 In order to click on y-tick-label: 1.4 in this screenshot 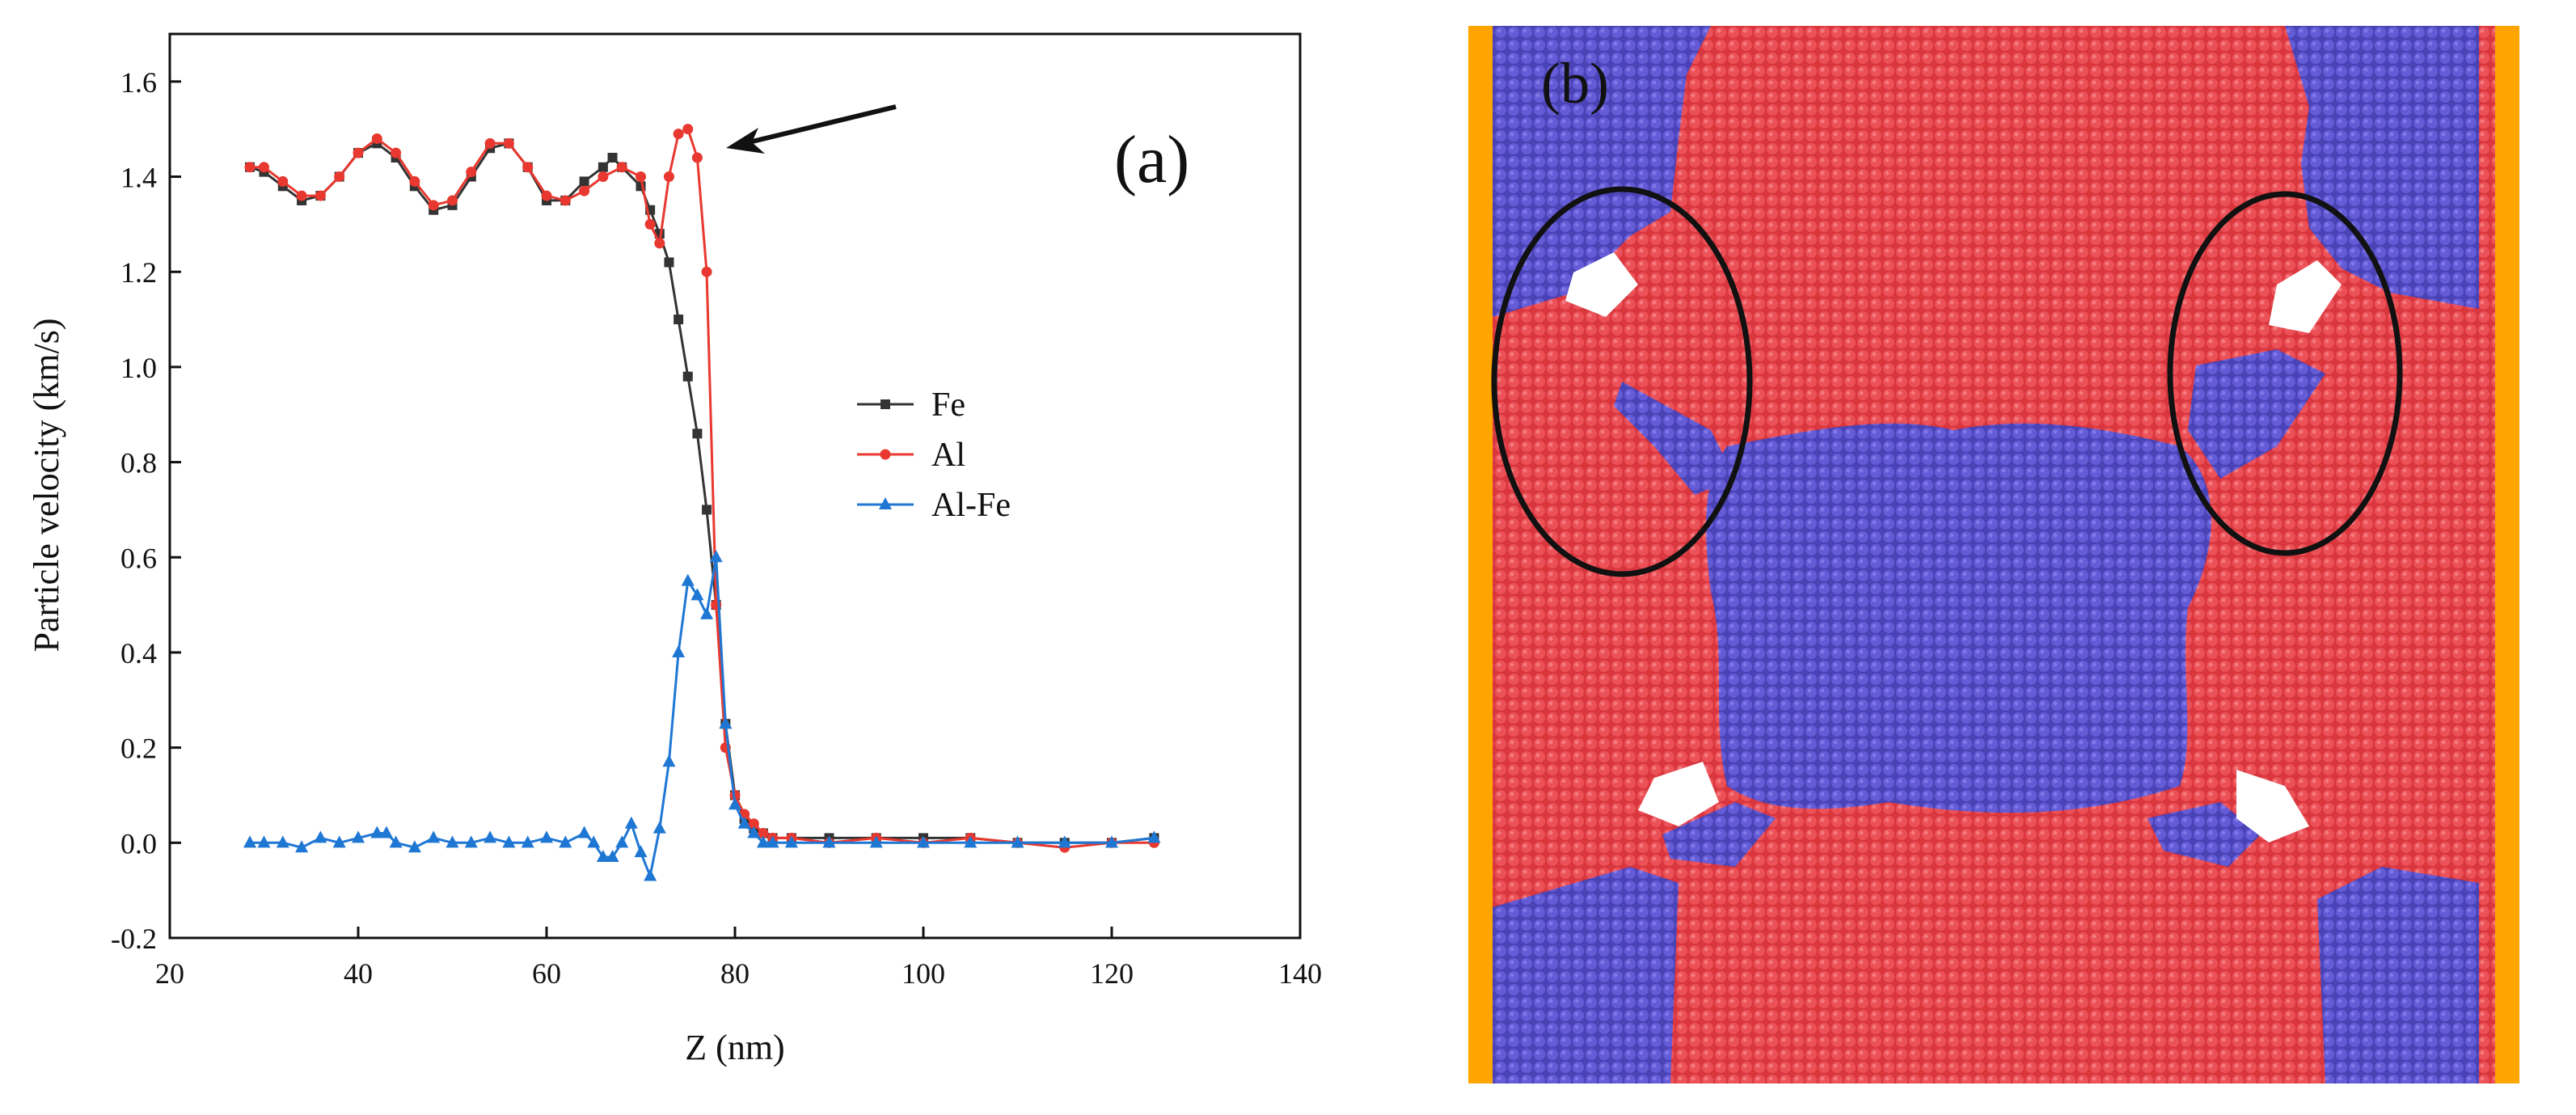, I will do `click(138, 178)`.